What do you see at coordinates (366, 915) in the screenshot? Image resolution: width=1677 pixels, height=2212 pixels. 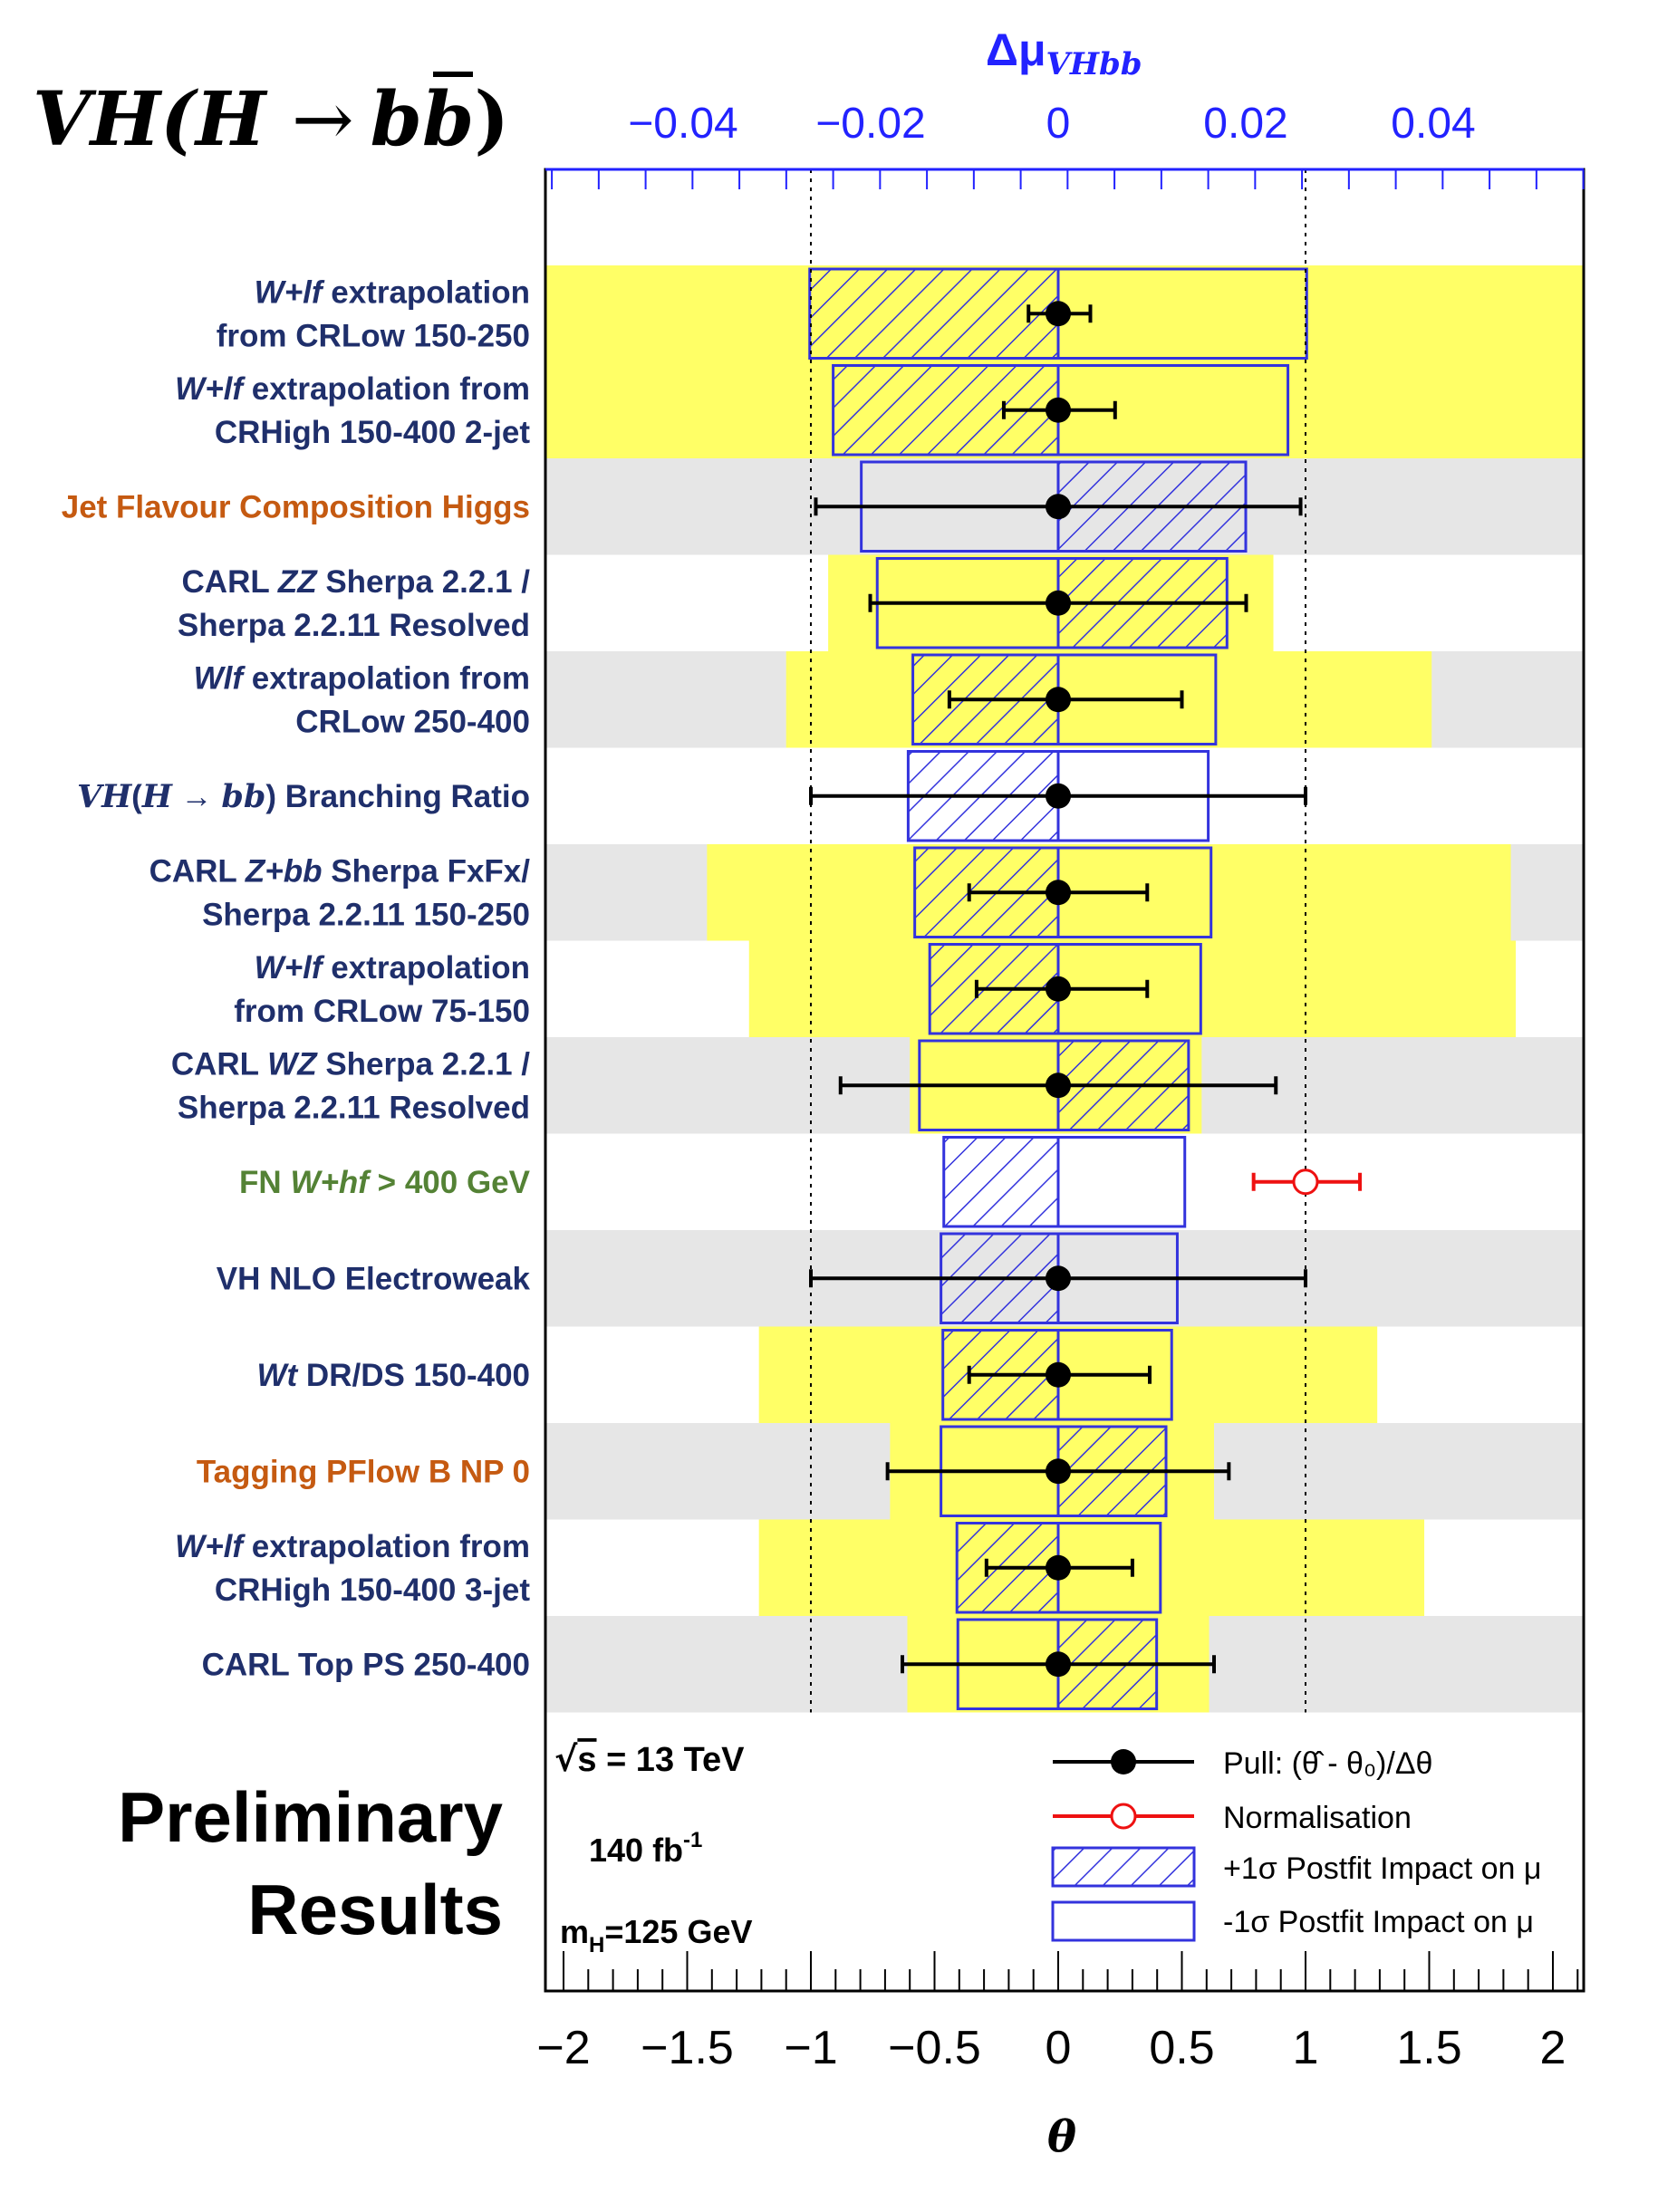 I see `row-label: Sherpa 2.2.11 150-250` at bounding box center [366, 915].